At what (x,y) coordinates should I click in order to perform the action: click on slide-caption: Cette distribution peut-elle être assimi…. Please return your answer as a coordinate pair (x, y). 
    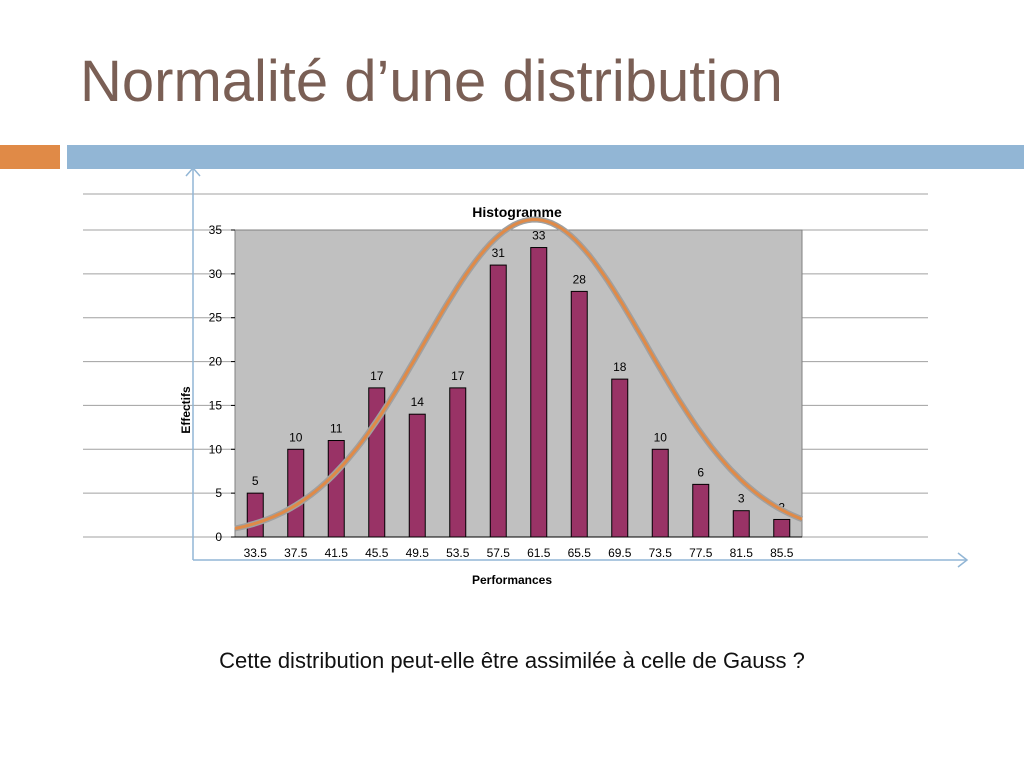
    Looking at the image, I should click on (512, 660).